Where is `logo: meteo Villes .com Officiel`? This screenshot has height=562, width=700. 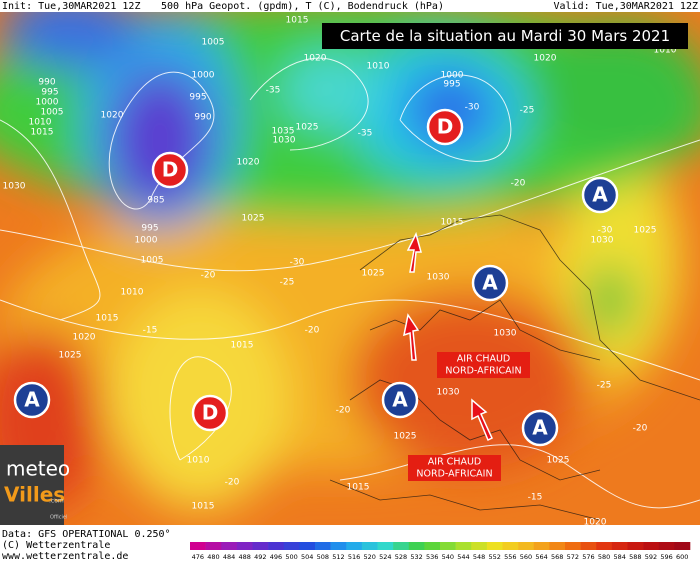
logo: meteo Villes .com Officiel is located at coordinates (35, 485).